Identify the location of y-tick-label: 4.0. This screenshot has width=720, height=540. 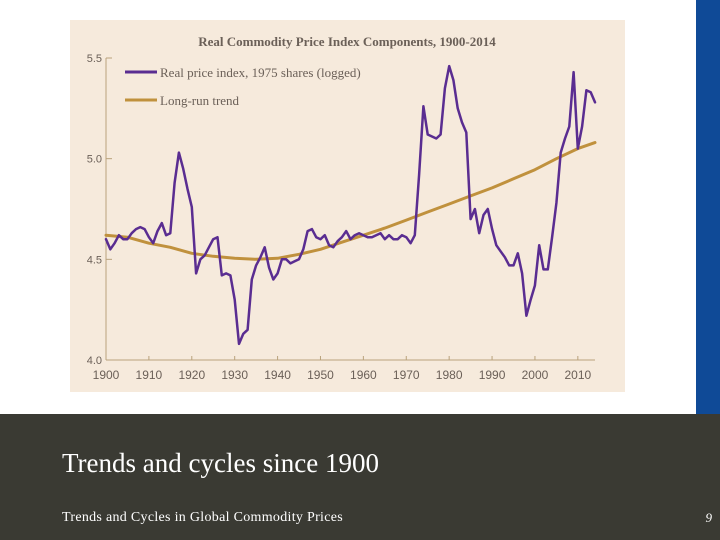
(94, 361).